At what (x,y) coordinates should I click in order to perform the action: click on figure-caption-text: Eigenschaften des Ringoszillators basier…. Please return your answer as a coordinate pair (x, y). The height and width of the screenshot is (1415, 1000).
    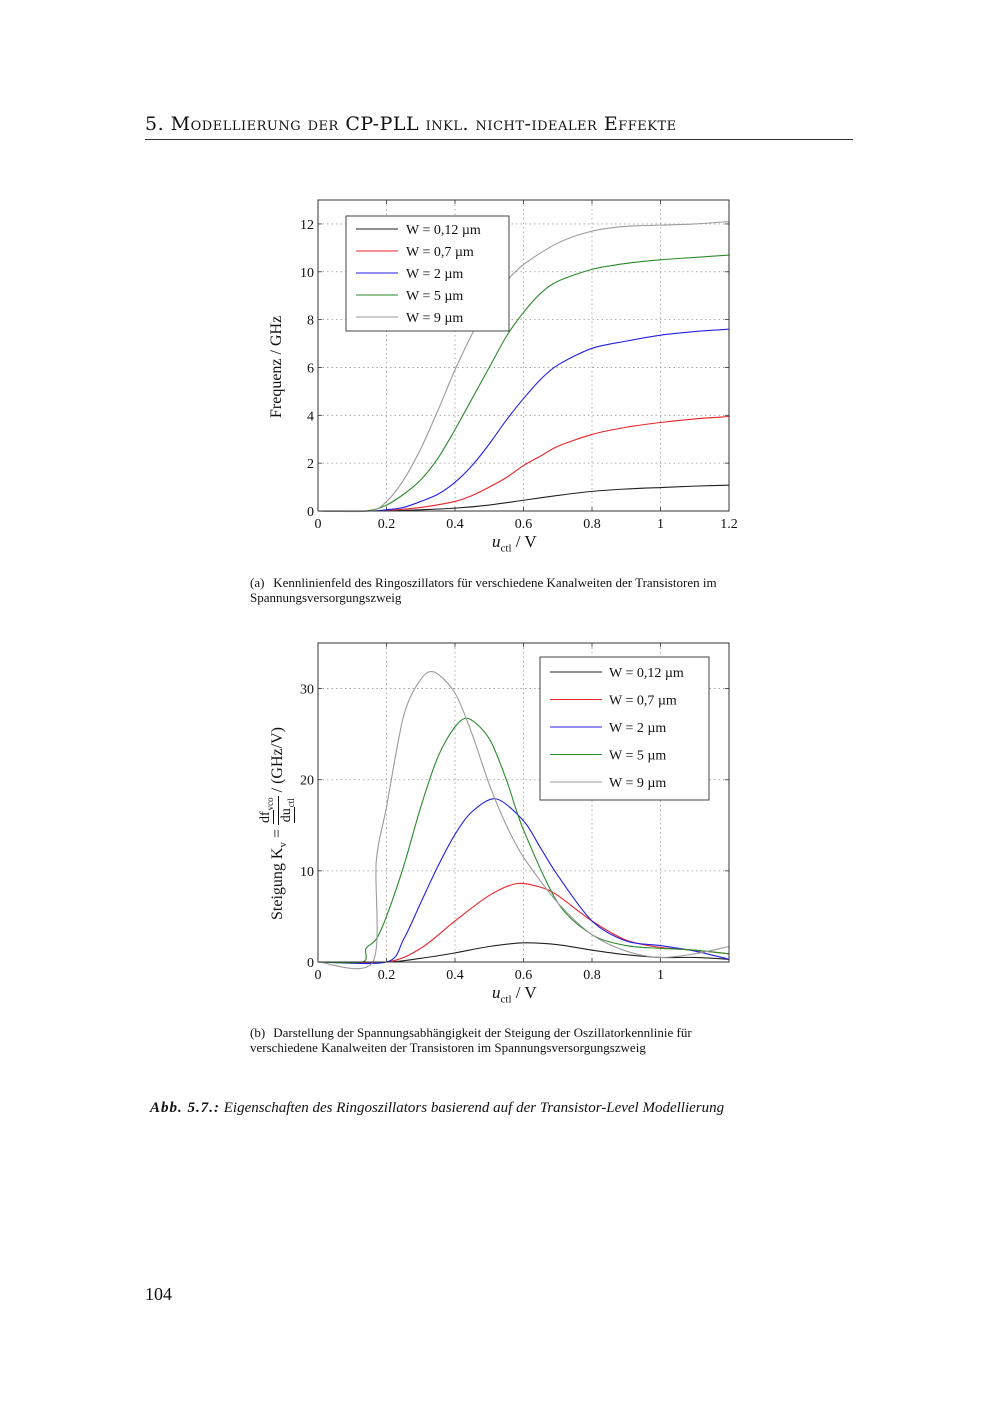
    Looking at the image, I should click on (474, 1108).